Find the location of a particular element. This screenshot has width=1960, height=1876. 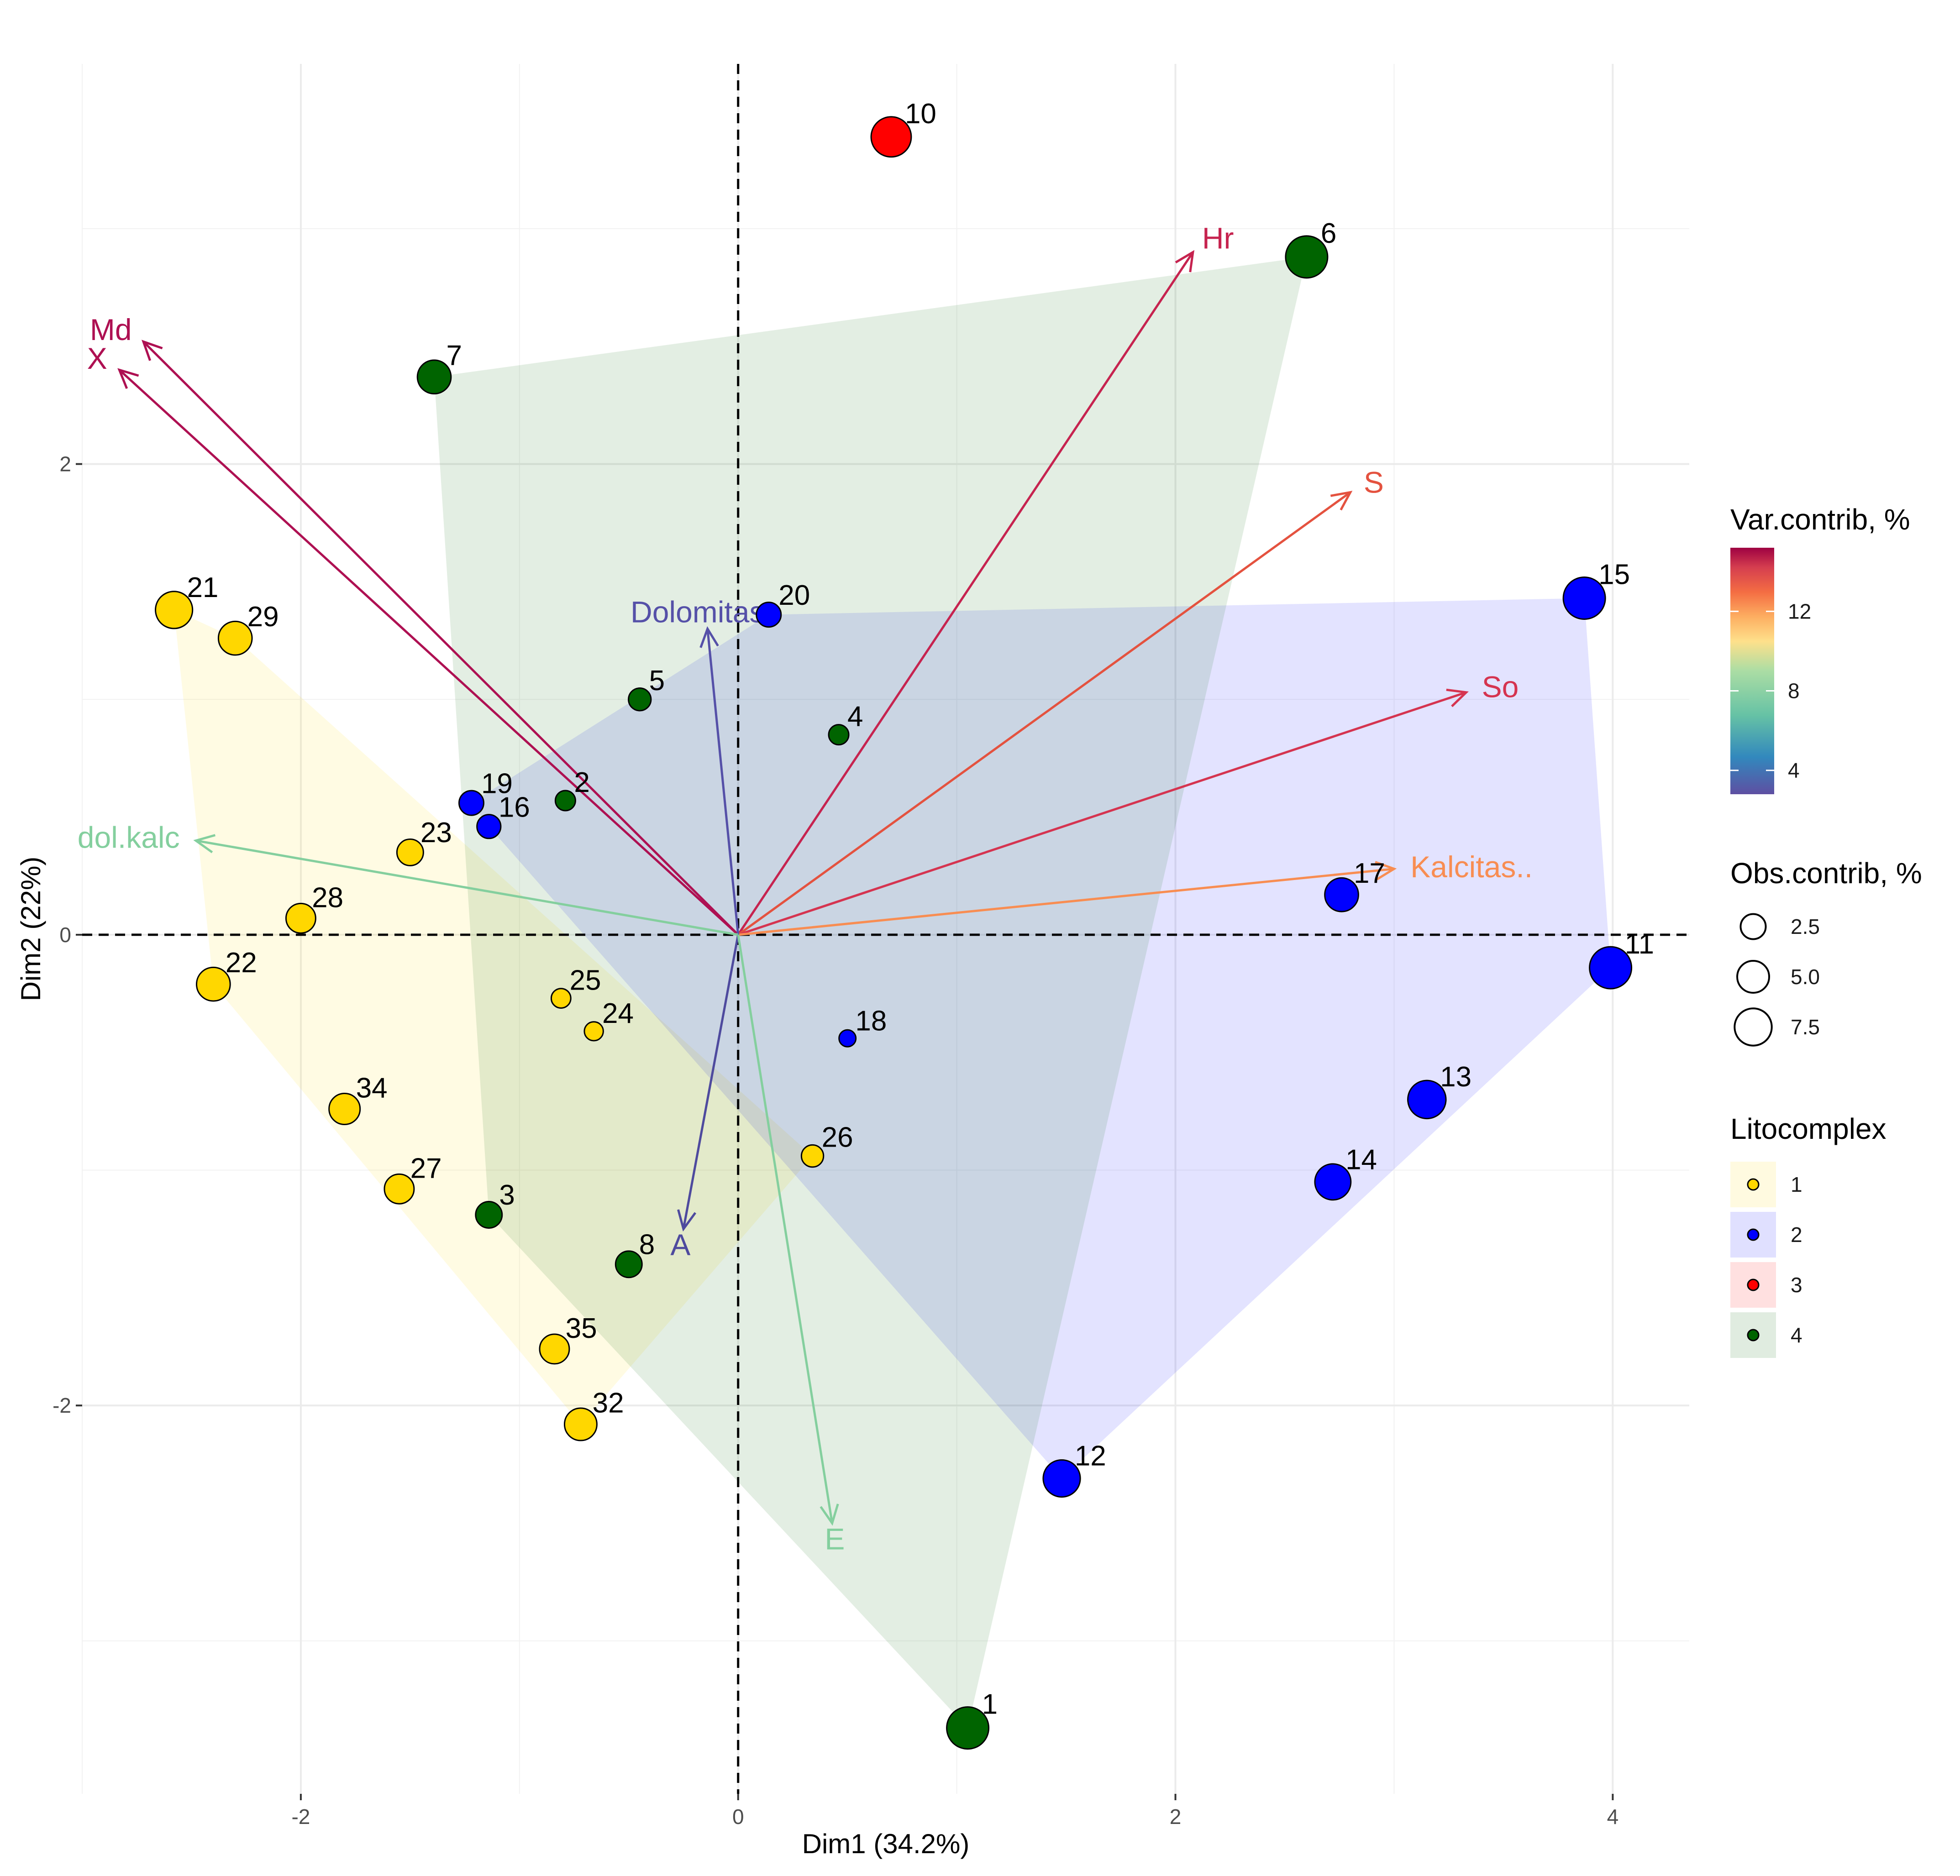

observation-label: 26 is located at coordinates (837, 1137).